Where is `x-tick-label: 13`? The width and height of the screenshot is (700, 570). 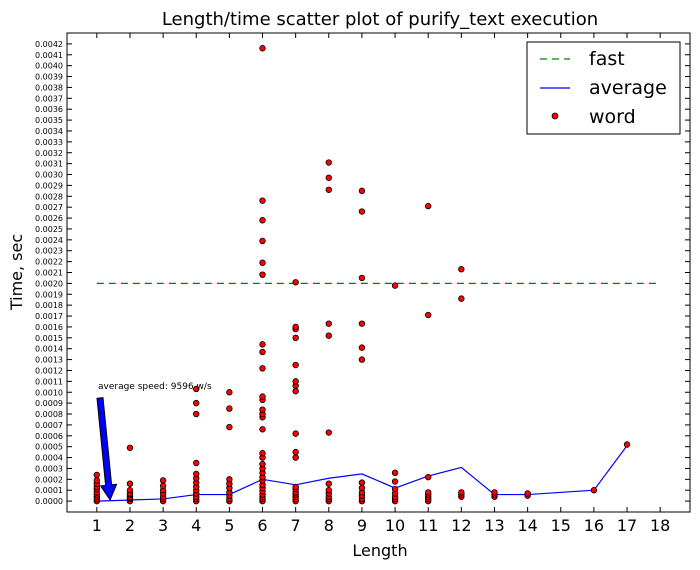
x-tick-label: 13 is located at coordinates (494, 525).